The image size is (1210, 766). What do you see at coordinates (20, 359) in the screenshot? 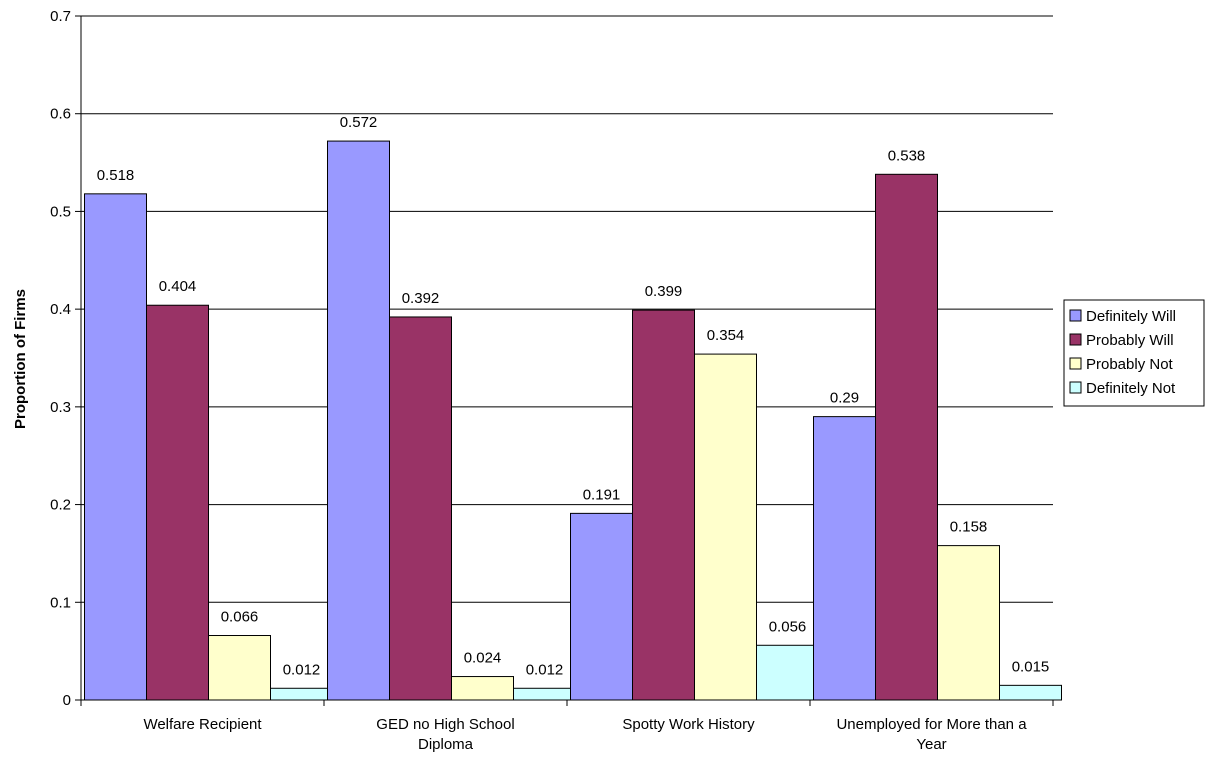
I see `y-axis-label: Proportion of Firms` at bounding box center [20, 359].